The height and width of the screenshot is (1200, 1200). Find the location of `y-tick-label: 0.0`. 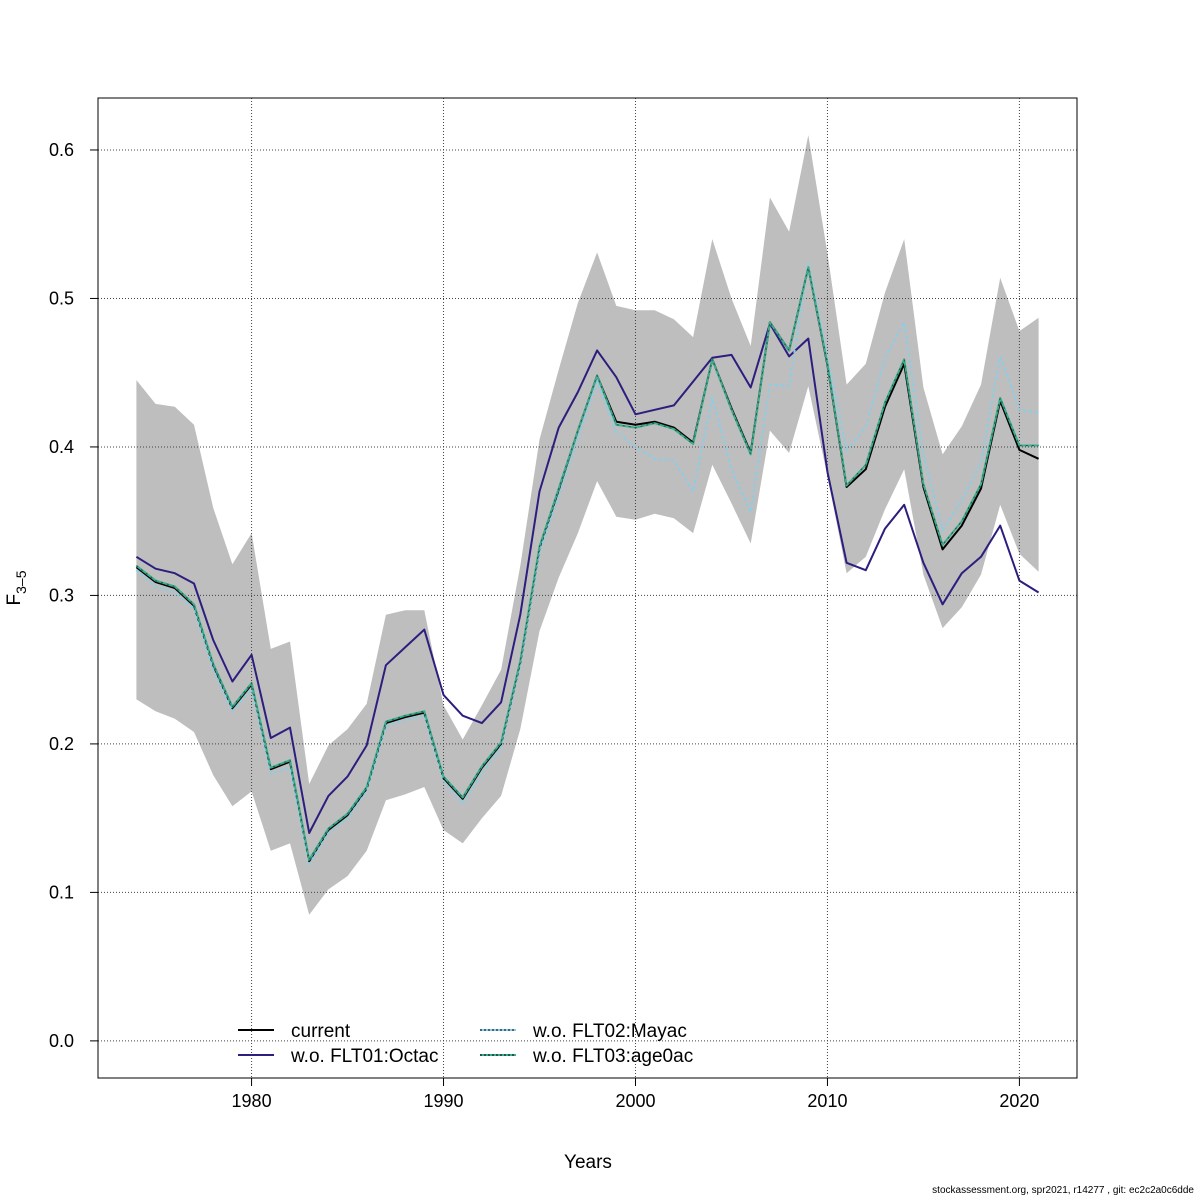

y-tick-label: 0.0 is located at coordinates (61, 1041).